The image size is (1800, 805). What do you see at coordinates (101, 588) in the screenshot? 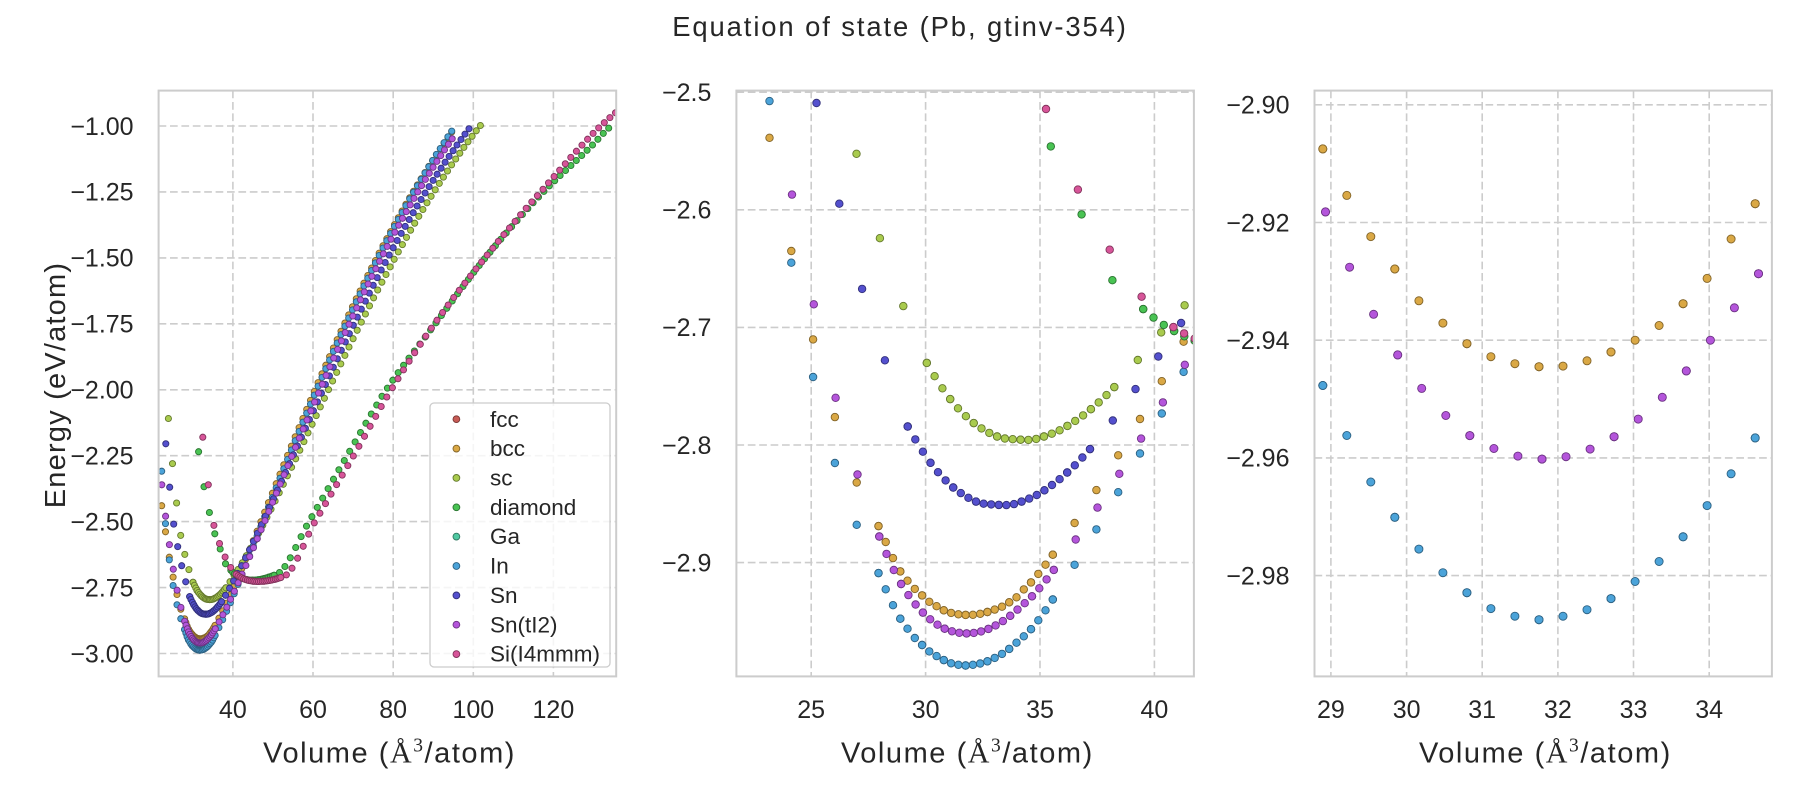
I see `svg-text: −2.75` at bounding box center [101, 588].